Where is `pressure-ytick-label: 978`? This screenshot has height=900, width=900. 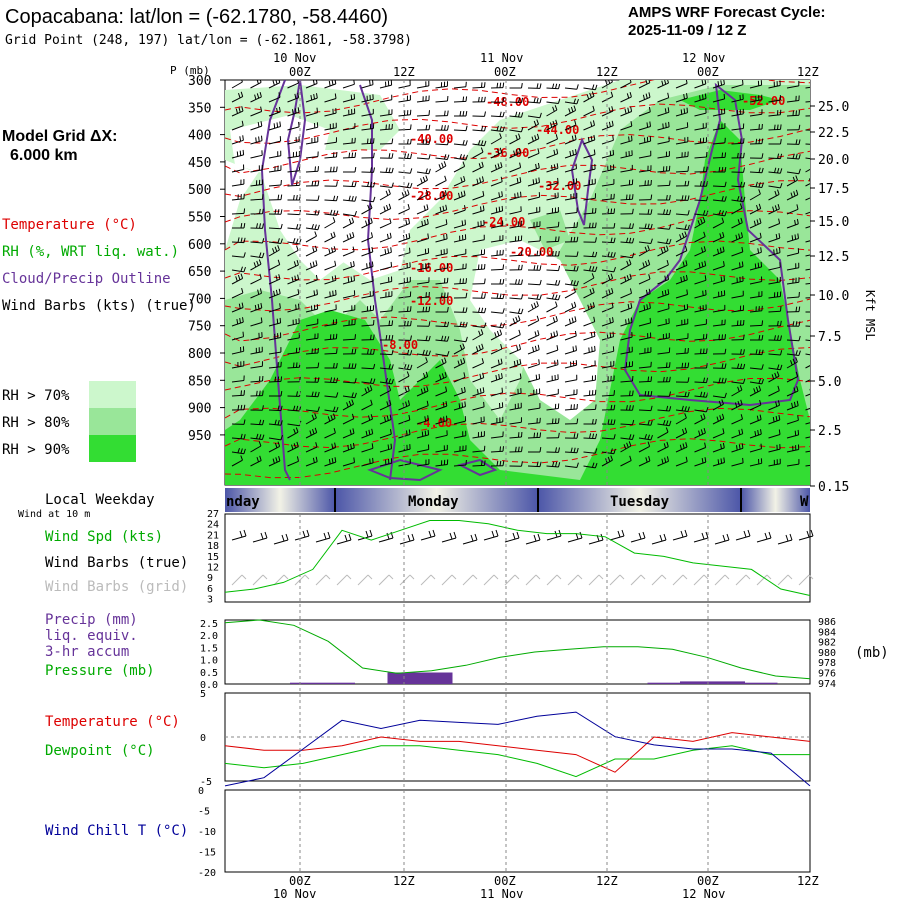 pressure-ytick-label: 978 is located at coordinates (827, 663).